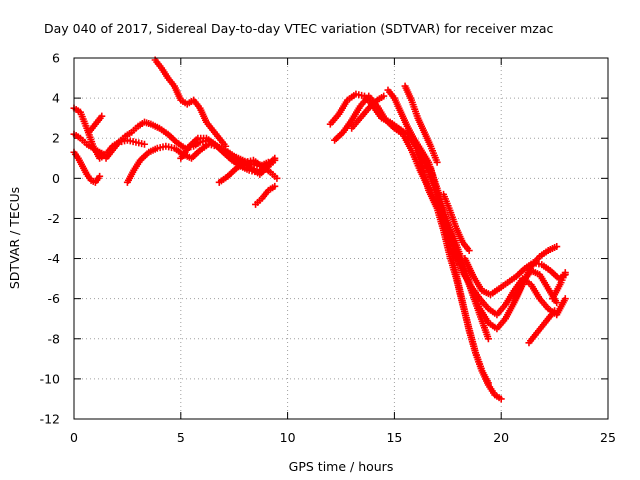 The height and width of the screenshot is (480, 640). Describe the element at coordinates (501, 437) in the screenshot. I see `x-tick-label: 20` at that location.